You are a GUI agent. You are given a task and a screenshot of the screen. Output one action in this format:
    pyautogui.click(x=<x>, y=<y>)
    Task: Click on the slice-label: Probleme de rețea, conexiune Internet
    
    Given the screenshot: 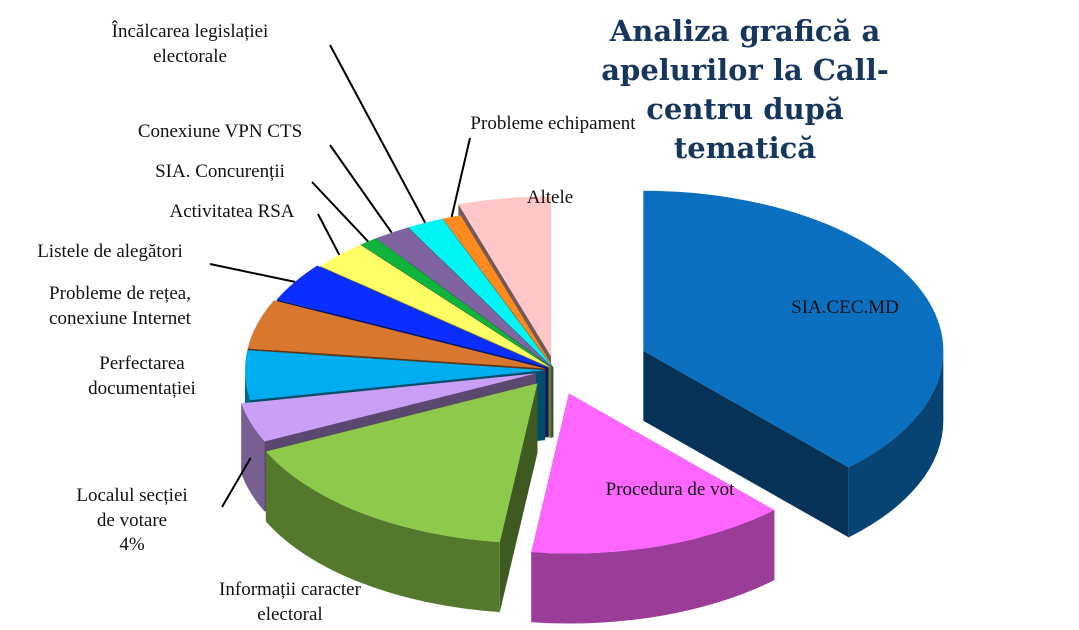 What is the action you would take?
    pyautogui.click(x=120, y=306)
    